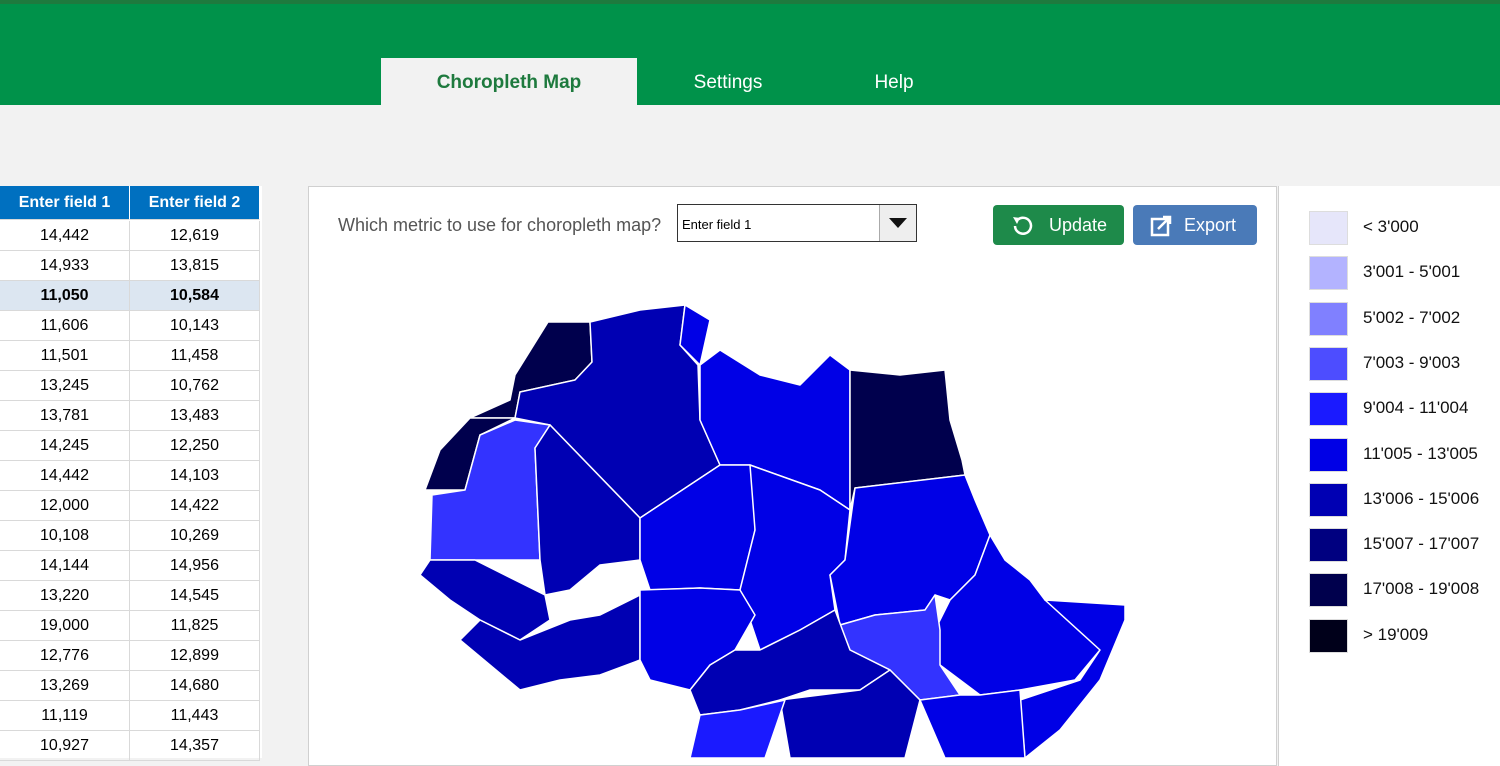 This screenshot has height=766, width=1500. What do you see at coordinates (65, 203) in the screenshot?
I see `column-header: Enter field 1` at bounding box center [65, 203].